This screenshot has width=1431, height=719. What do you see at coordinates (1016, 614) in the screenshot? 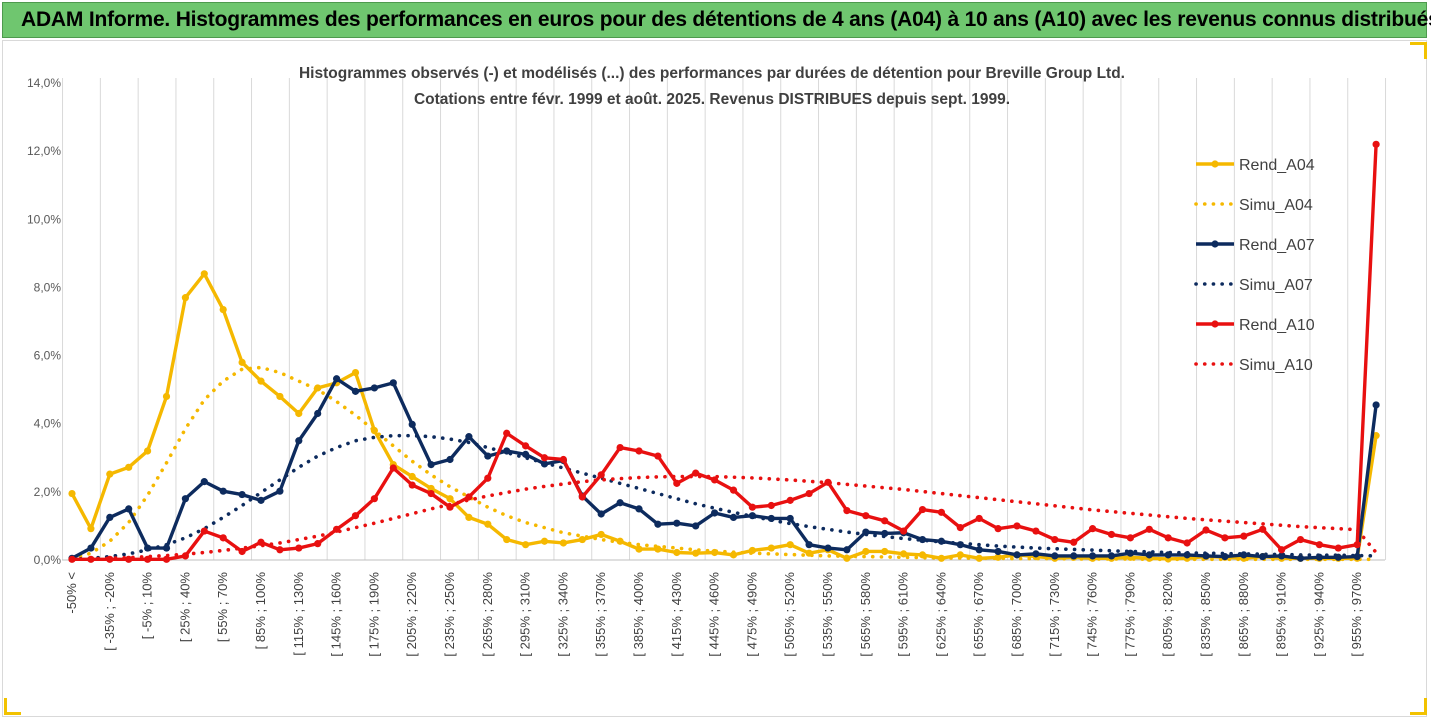
I see `x-tick-label: [ 685% ; 700%` at bounding box center [1016, 614].